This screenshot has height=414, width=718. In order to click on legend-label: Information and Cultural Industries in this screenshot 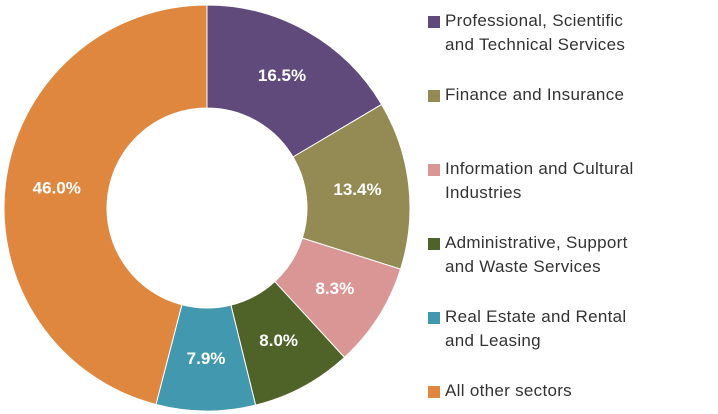, I will do `click(539, 180)`.